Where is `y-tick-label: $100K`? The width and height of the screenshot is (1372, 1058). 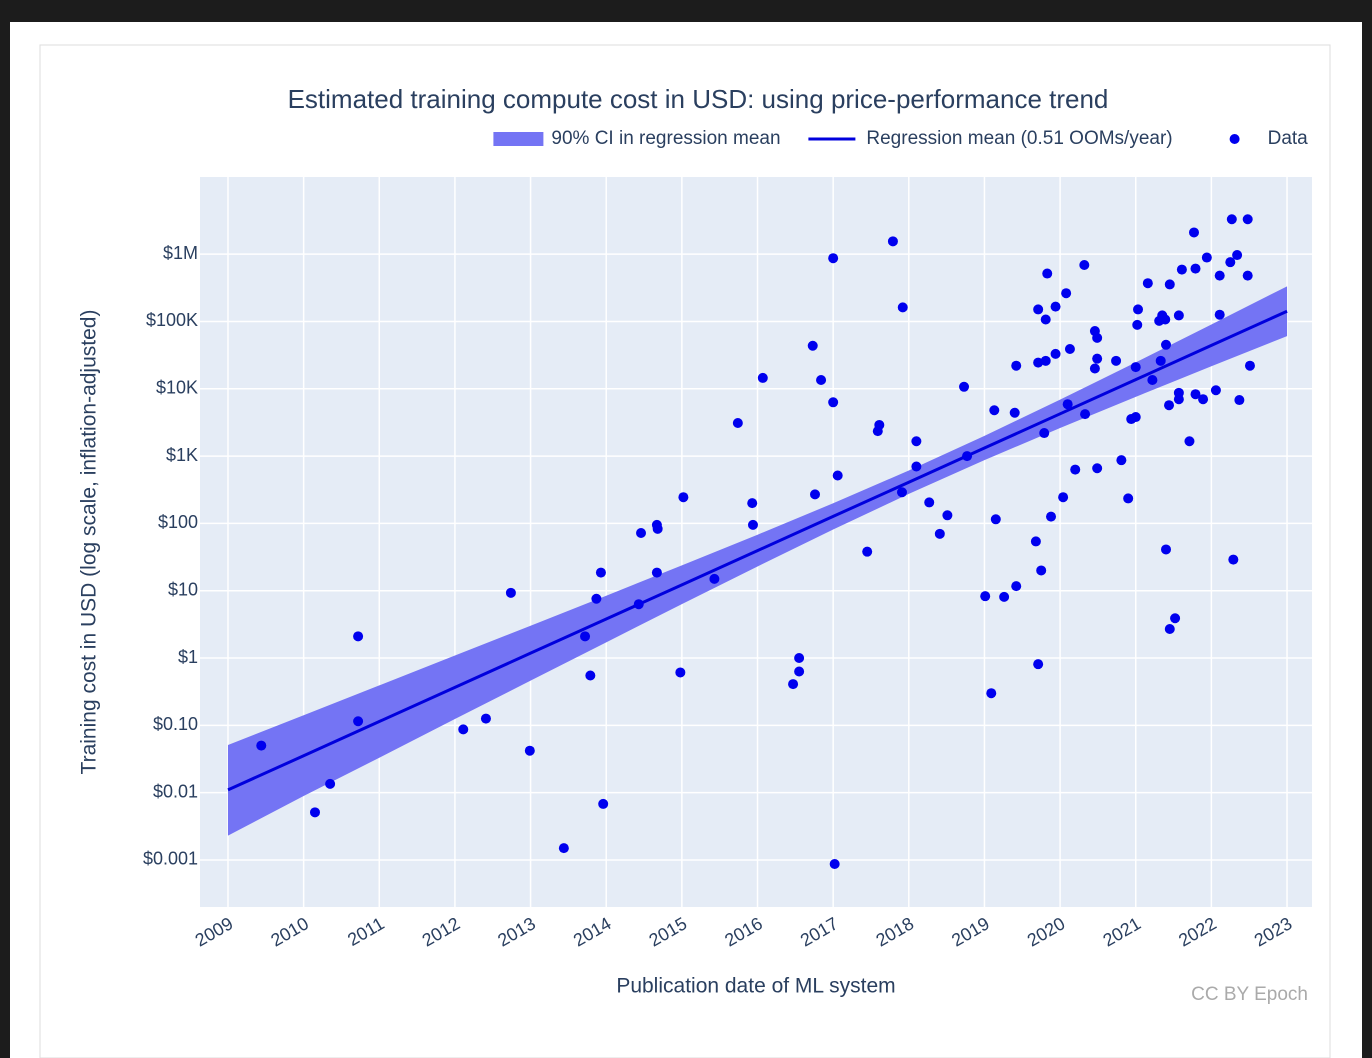
y-tick-label: $100K is located at coordinates (172, 320).